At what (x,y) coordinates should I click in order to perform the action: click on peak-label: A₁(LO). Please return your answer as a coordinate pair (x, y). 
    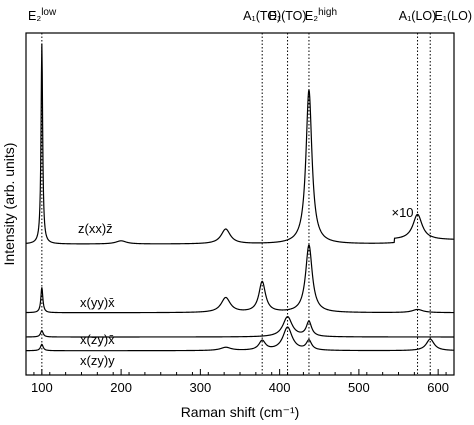
    Looking at the image, I should click on (418, 16).